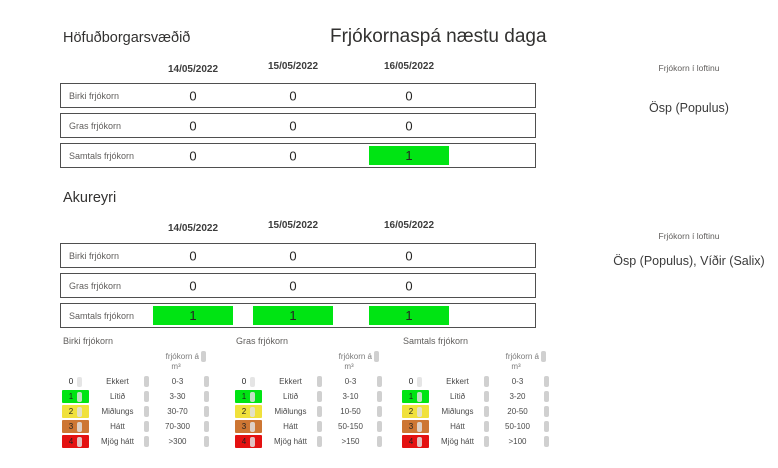 The image size is (778, 468). What do you see at coordinates (94, 95) in the screenshot?
I see `row-label: Birki frjókorn` at bounding box center [94, 95].